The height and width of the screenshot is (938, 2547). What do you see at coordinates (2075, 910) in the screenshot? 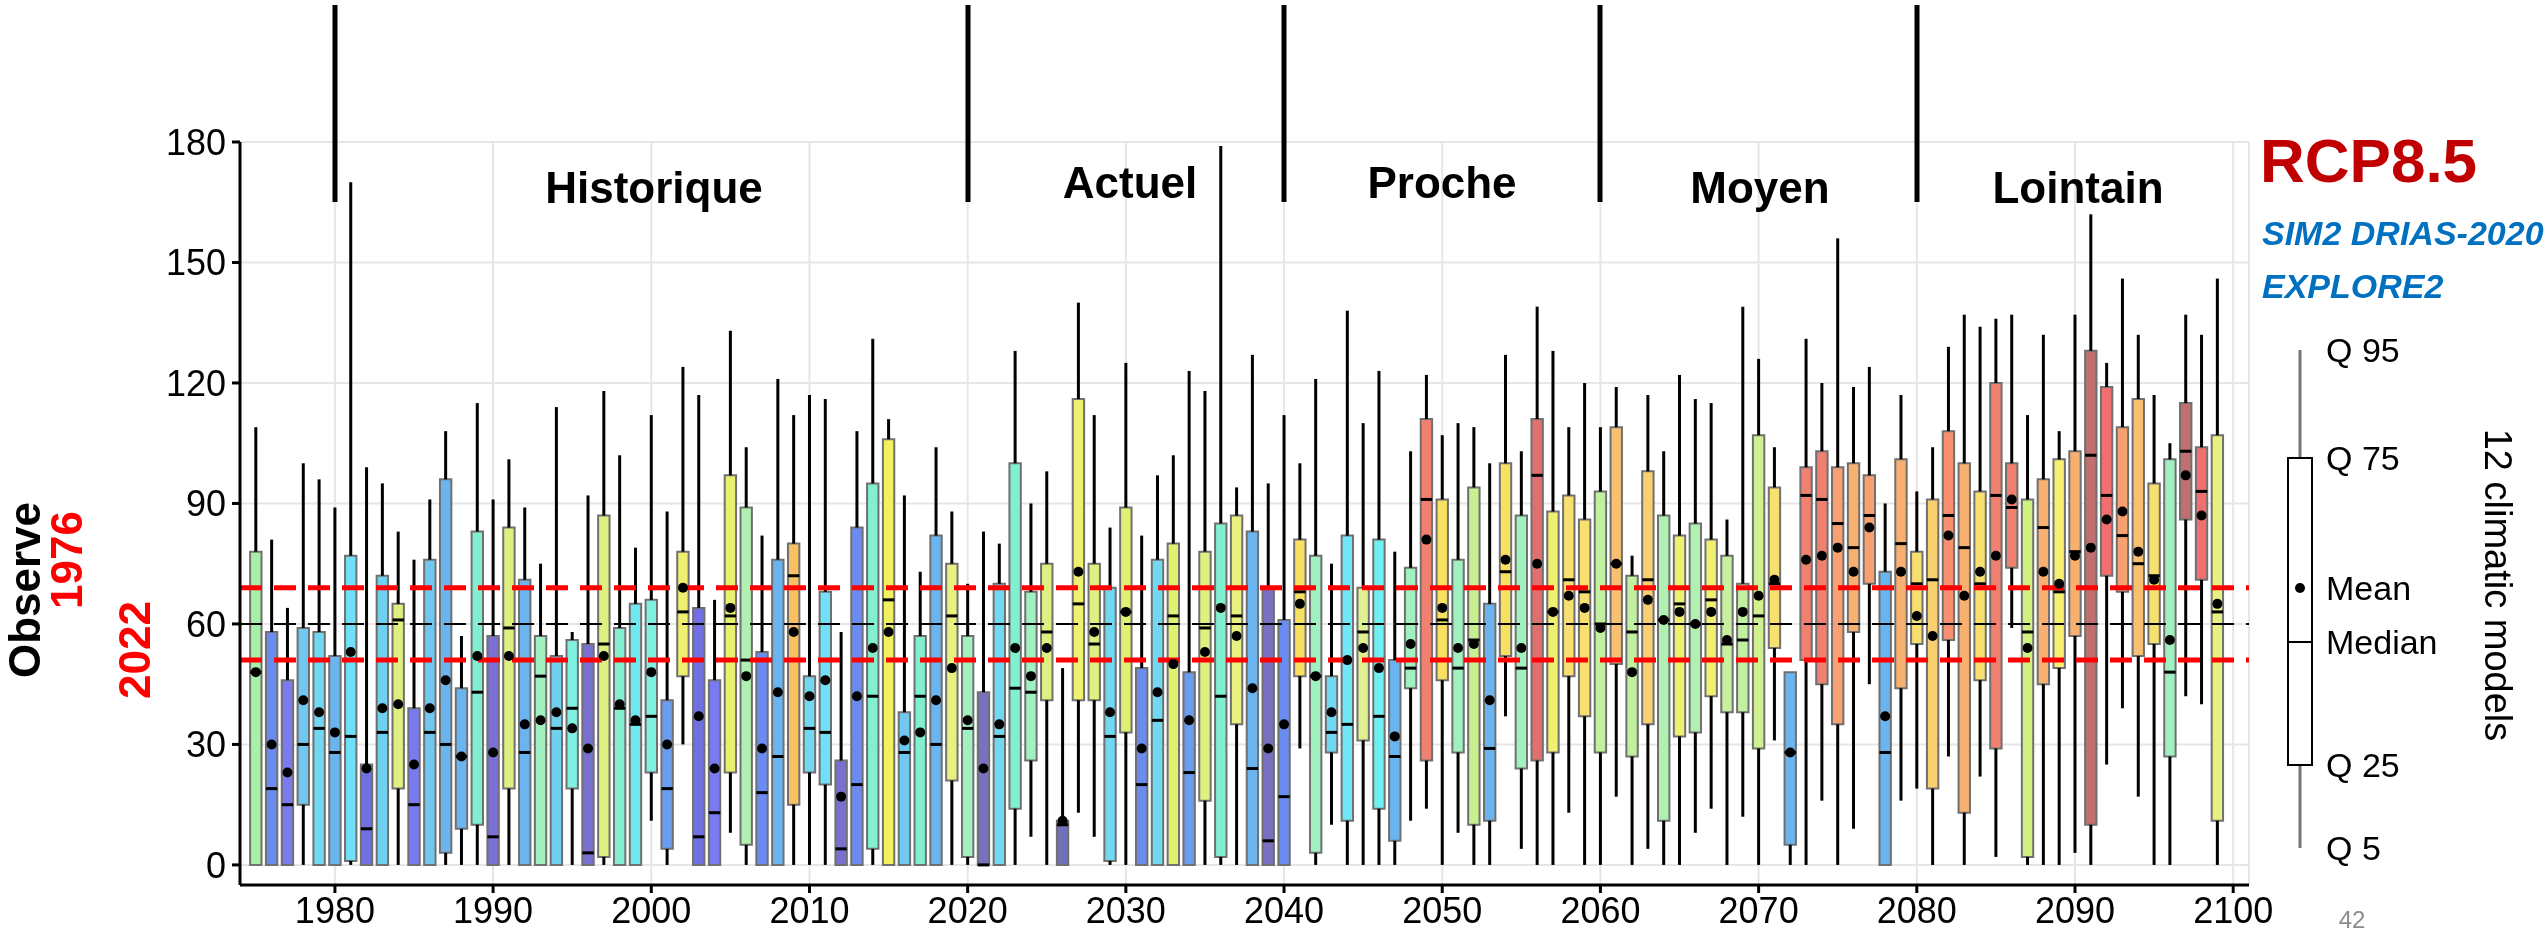
I see `x-tick-label: 2090` at bounding box center [2075, 910].